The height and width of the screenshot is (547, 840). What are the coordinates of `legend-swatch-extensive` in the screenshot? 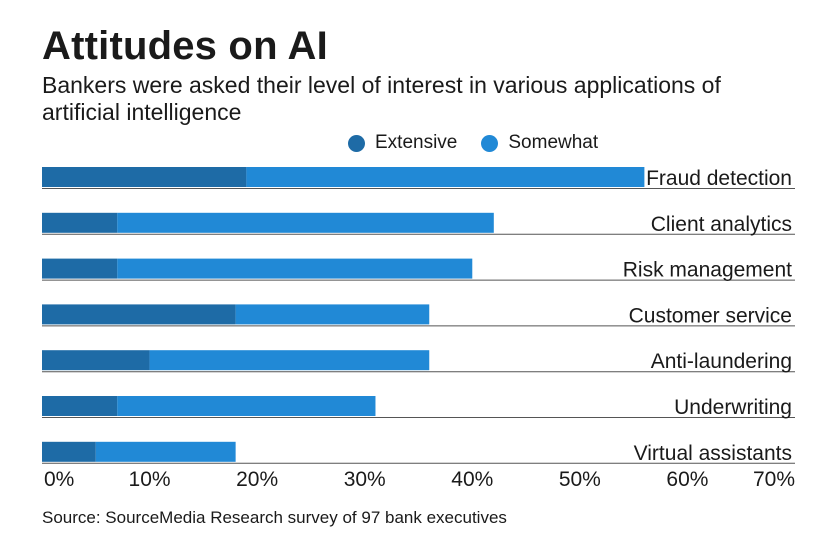 It's located at (356, 143).